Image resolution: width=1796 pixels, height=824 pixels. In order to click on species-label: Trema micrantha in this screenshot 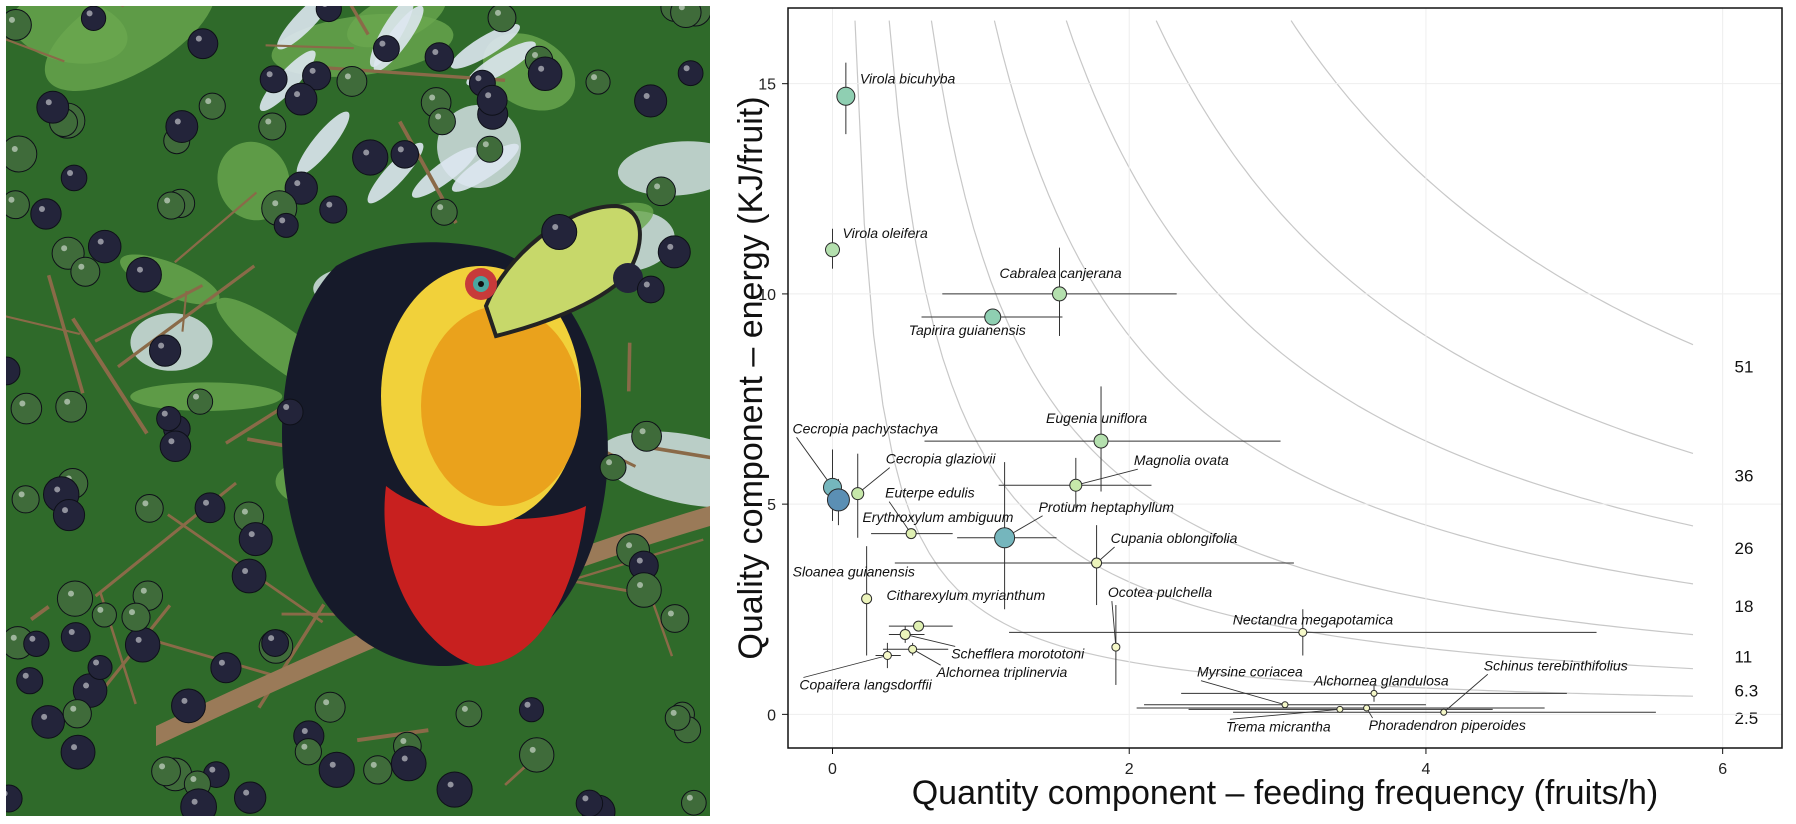, I will do `click(1278, 726)`.